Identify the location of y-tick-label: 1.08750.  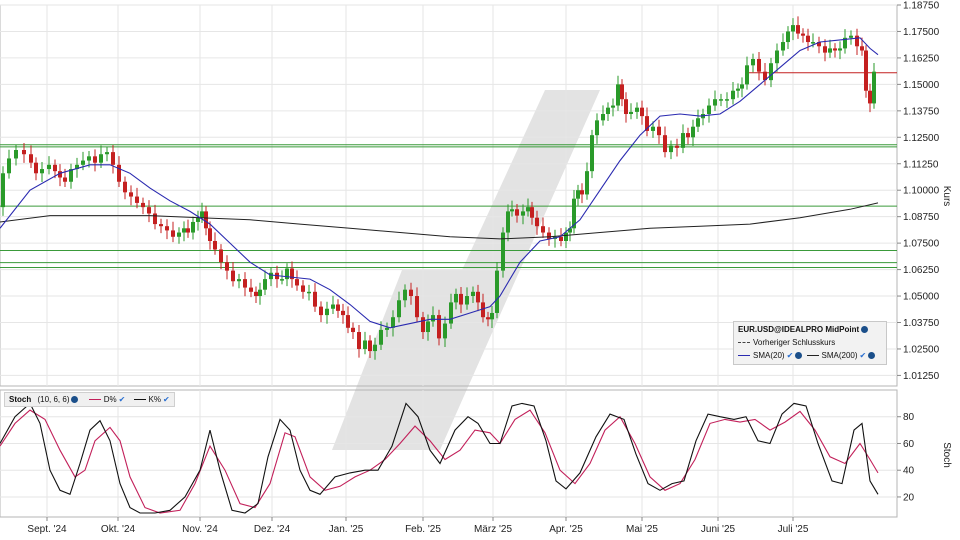
(921, 217).